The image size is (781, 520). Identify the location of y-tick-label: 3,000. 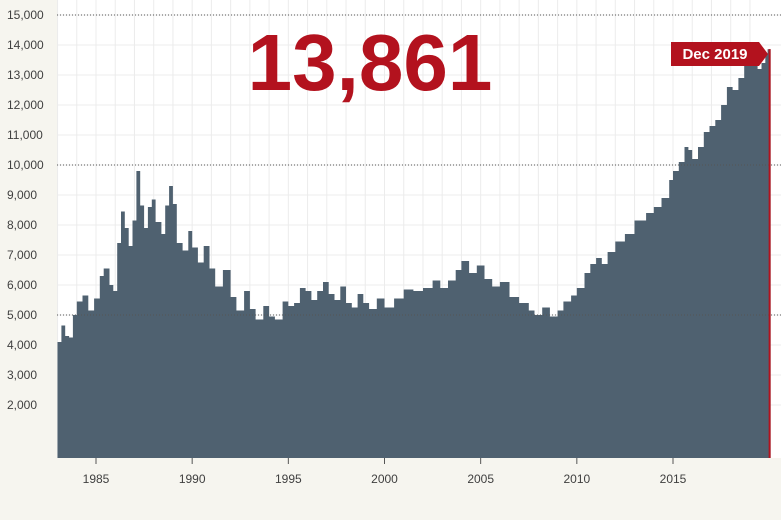
(22, 375).